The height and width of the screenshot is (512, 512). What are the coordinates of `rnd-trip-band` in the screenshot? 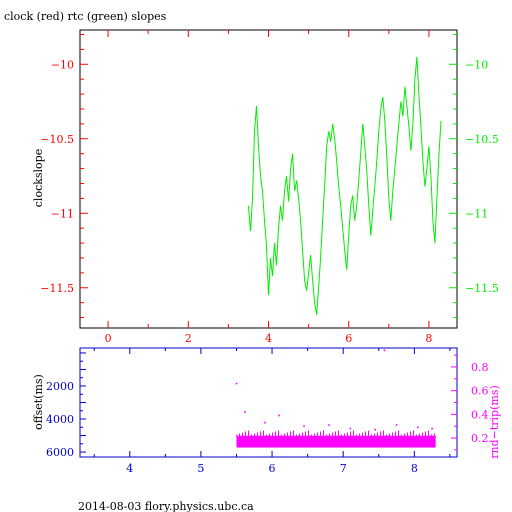 It's located at (336, 441).